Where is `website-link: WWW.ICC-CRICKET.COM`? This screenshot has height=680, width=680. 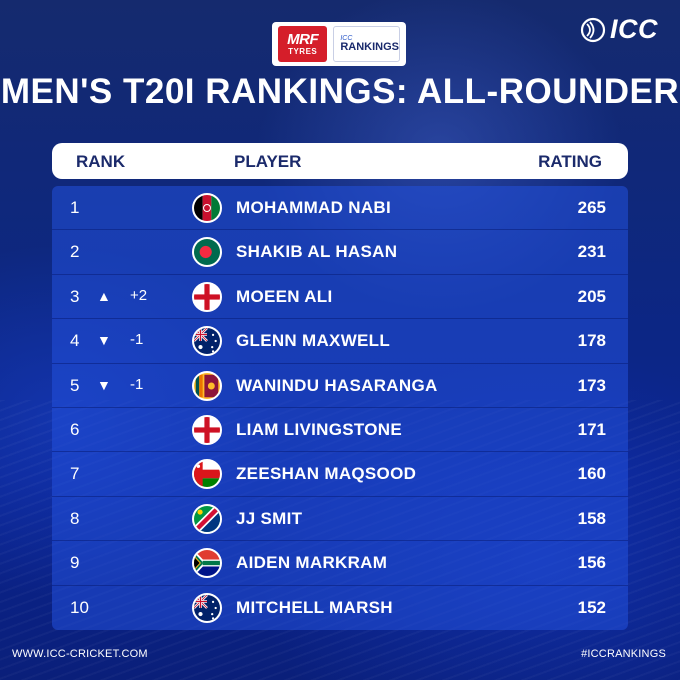 website-link: WWW.ICC-CRICKET.COM is located at coordinates (80, 654).